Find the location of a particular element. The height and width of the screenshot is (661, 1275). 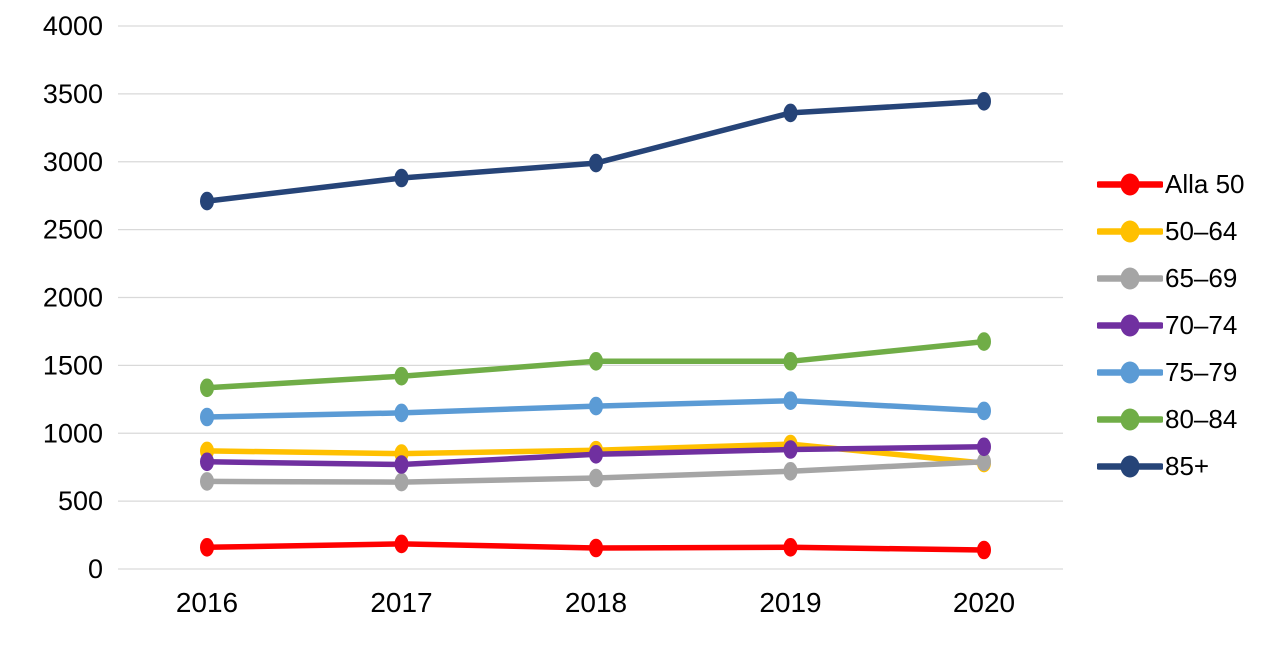

legend-label: 80–84 is located at coordinates (1201, 419).